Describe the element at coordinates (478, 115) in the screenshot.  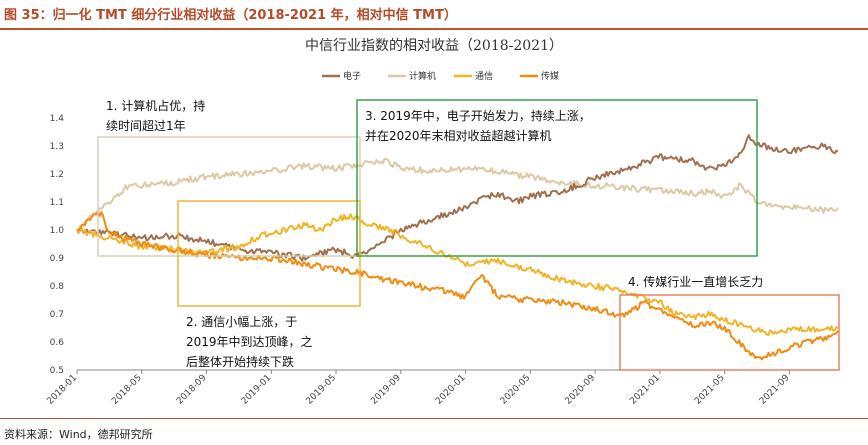
I see `annotation-text: 3. 2019年中，电子开始发力，持续上涨，` at that location.